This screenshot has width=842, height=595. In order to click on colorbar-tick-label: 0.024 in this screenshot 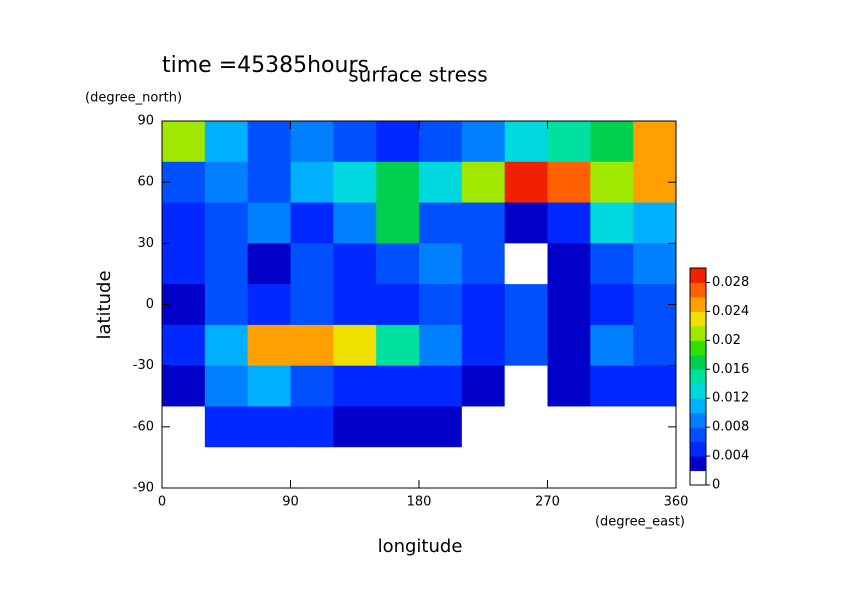, I will do `click(730, 311)`.